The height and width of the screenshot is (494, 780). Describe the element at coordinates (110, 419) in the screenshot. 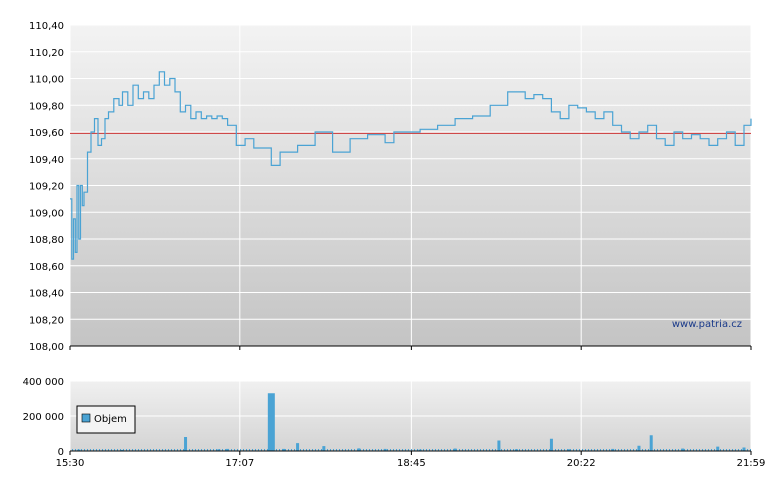

I see `legend-label: Objem` at that location.